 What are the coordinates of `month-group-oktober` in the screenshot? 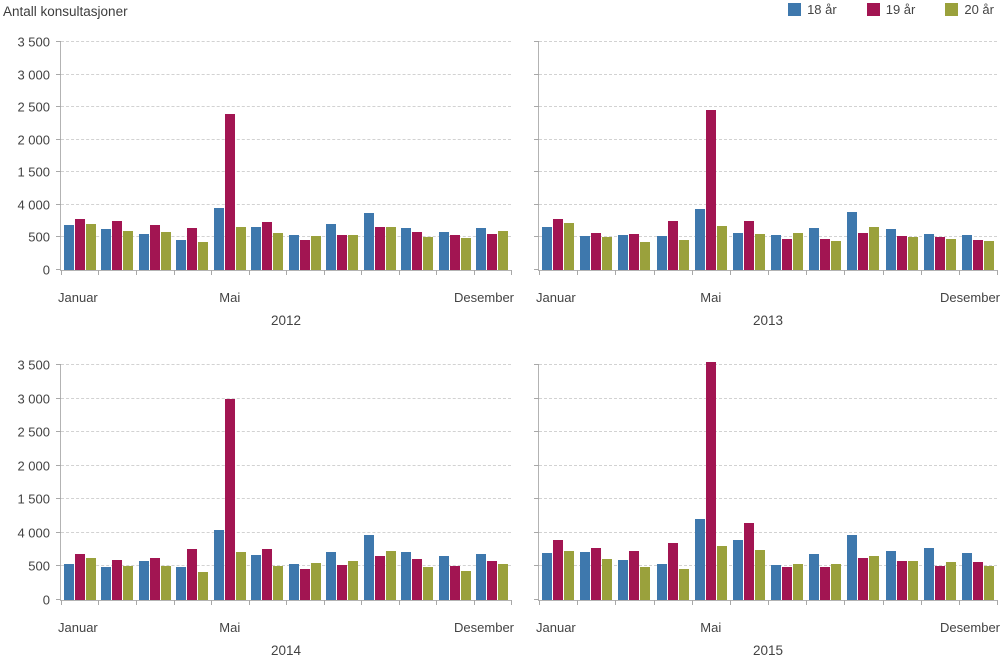 It's located at (418, 482).